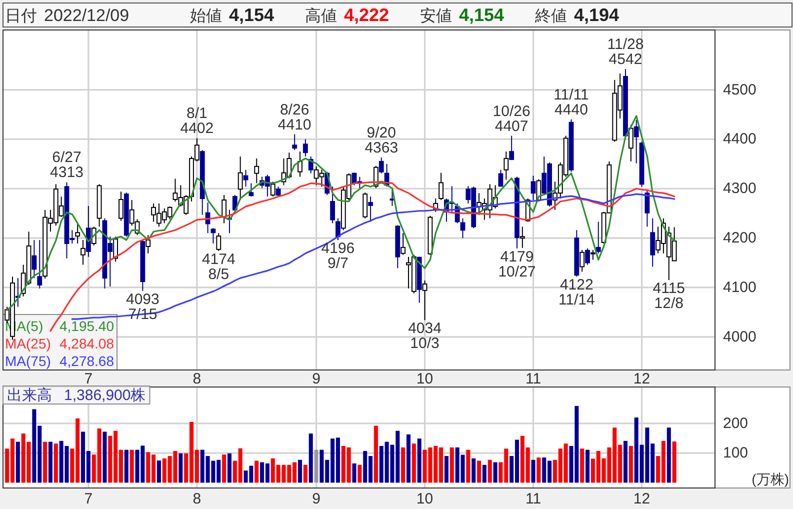 Image resolution: width=793 pixels, height=509 pixels. Describe the element at coordinates (669, 296) in the screenshot. I see `annotation: 4115 12/8` at that location.